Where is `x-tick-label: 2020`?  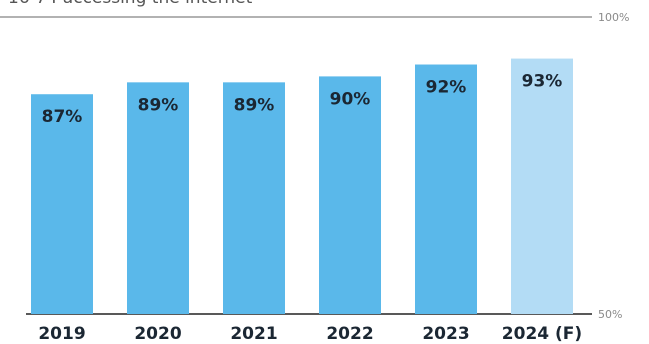
x-tick-label: 2020 is located at coordinates (157, 334).